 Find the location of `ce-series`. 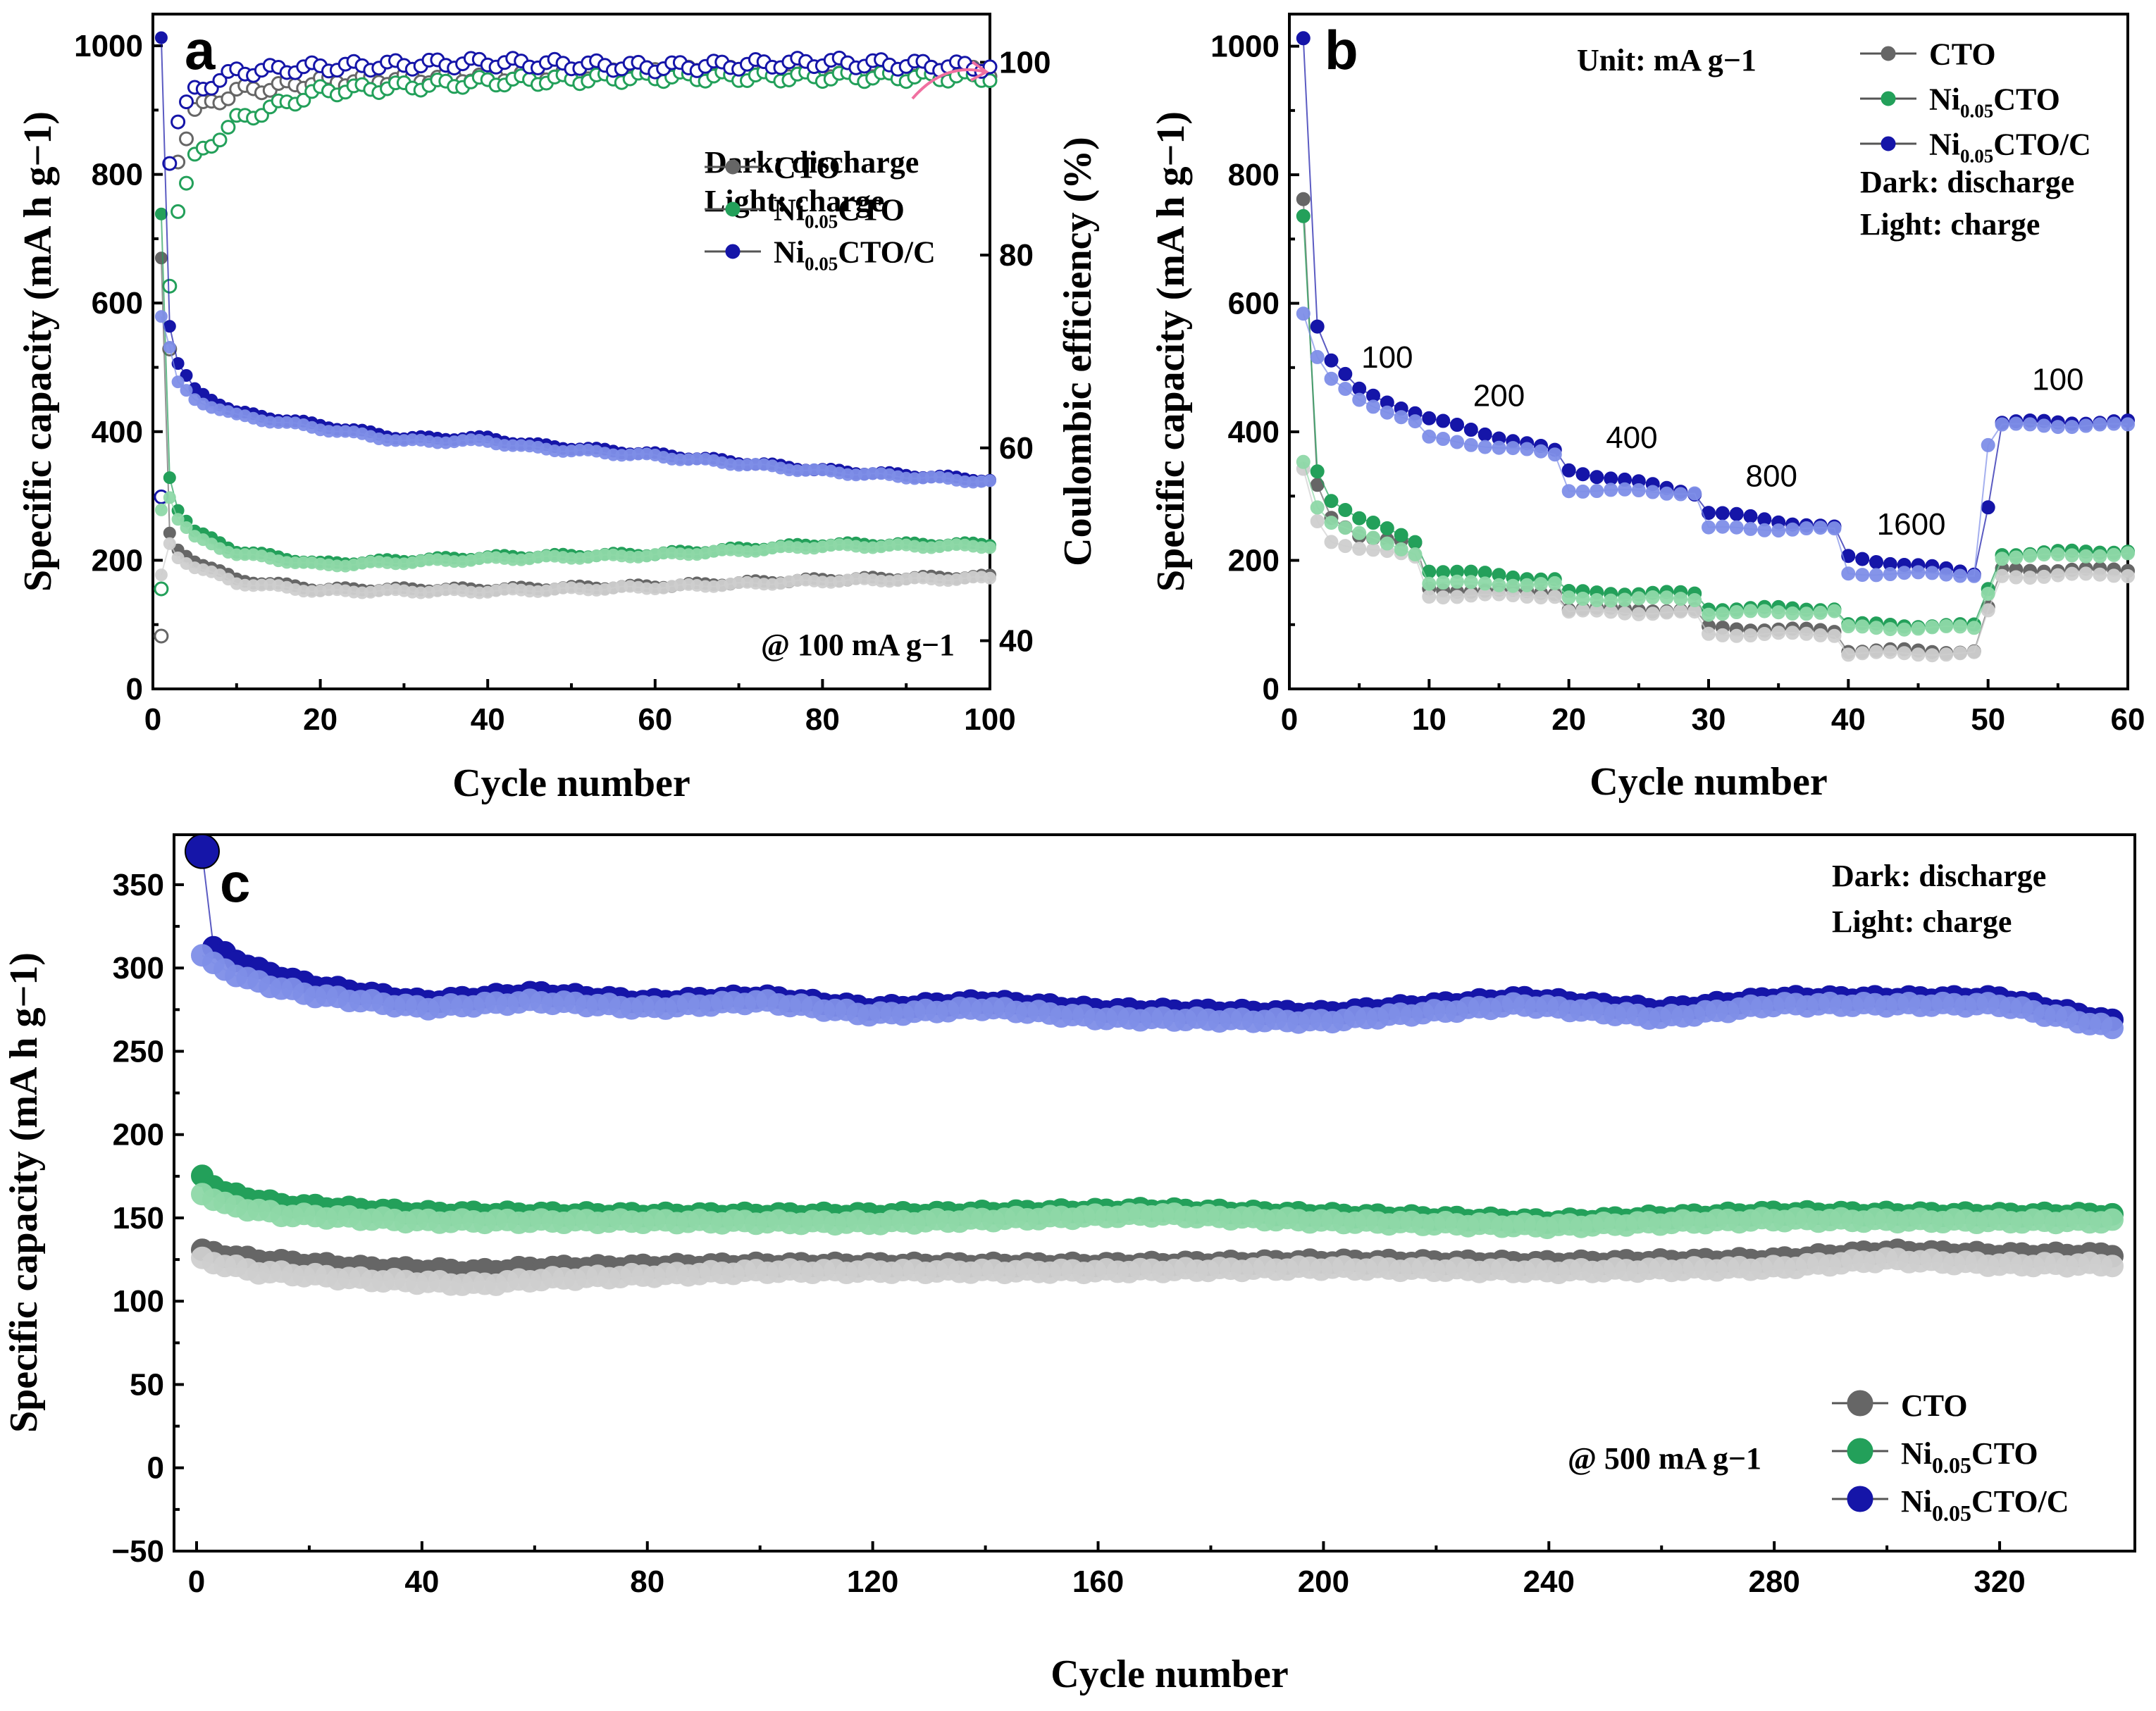

ce-series is located at coordinates (576, 330).